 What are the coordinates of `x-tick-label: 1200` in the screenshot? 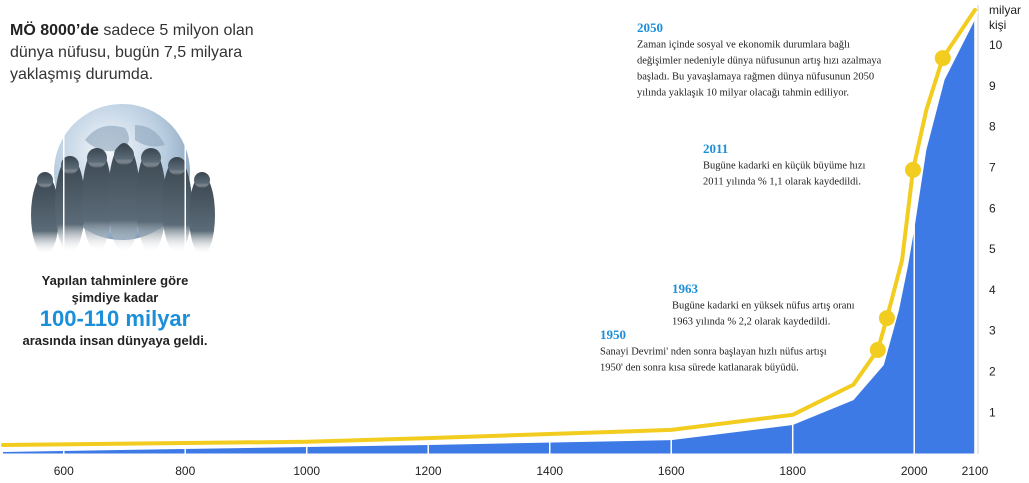 It's located at (428, 471).